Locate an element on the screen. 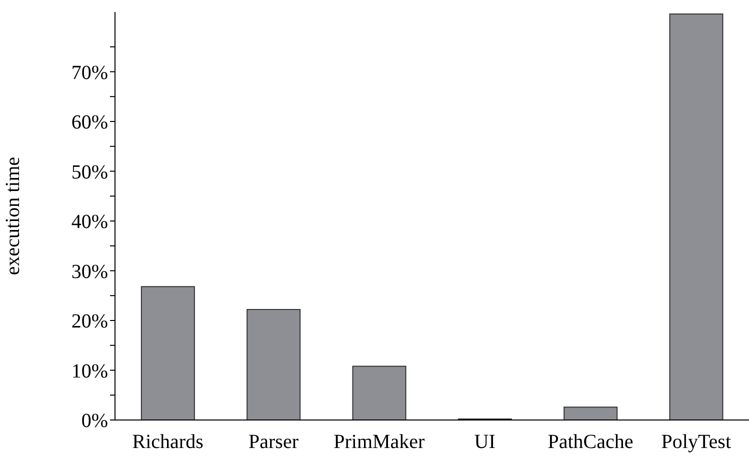  x-tick-label: PrimMaker is located at coordinates (380, 442).